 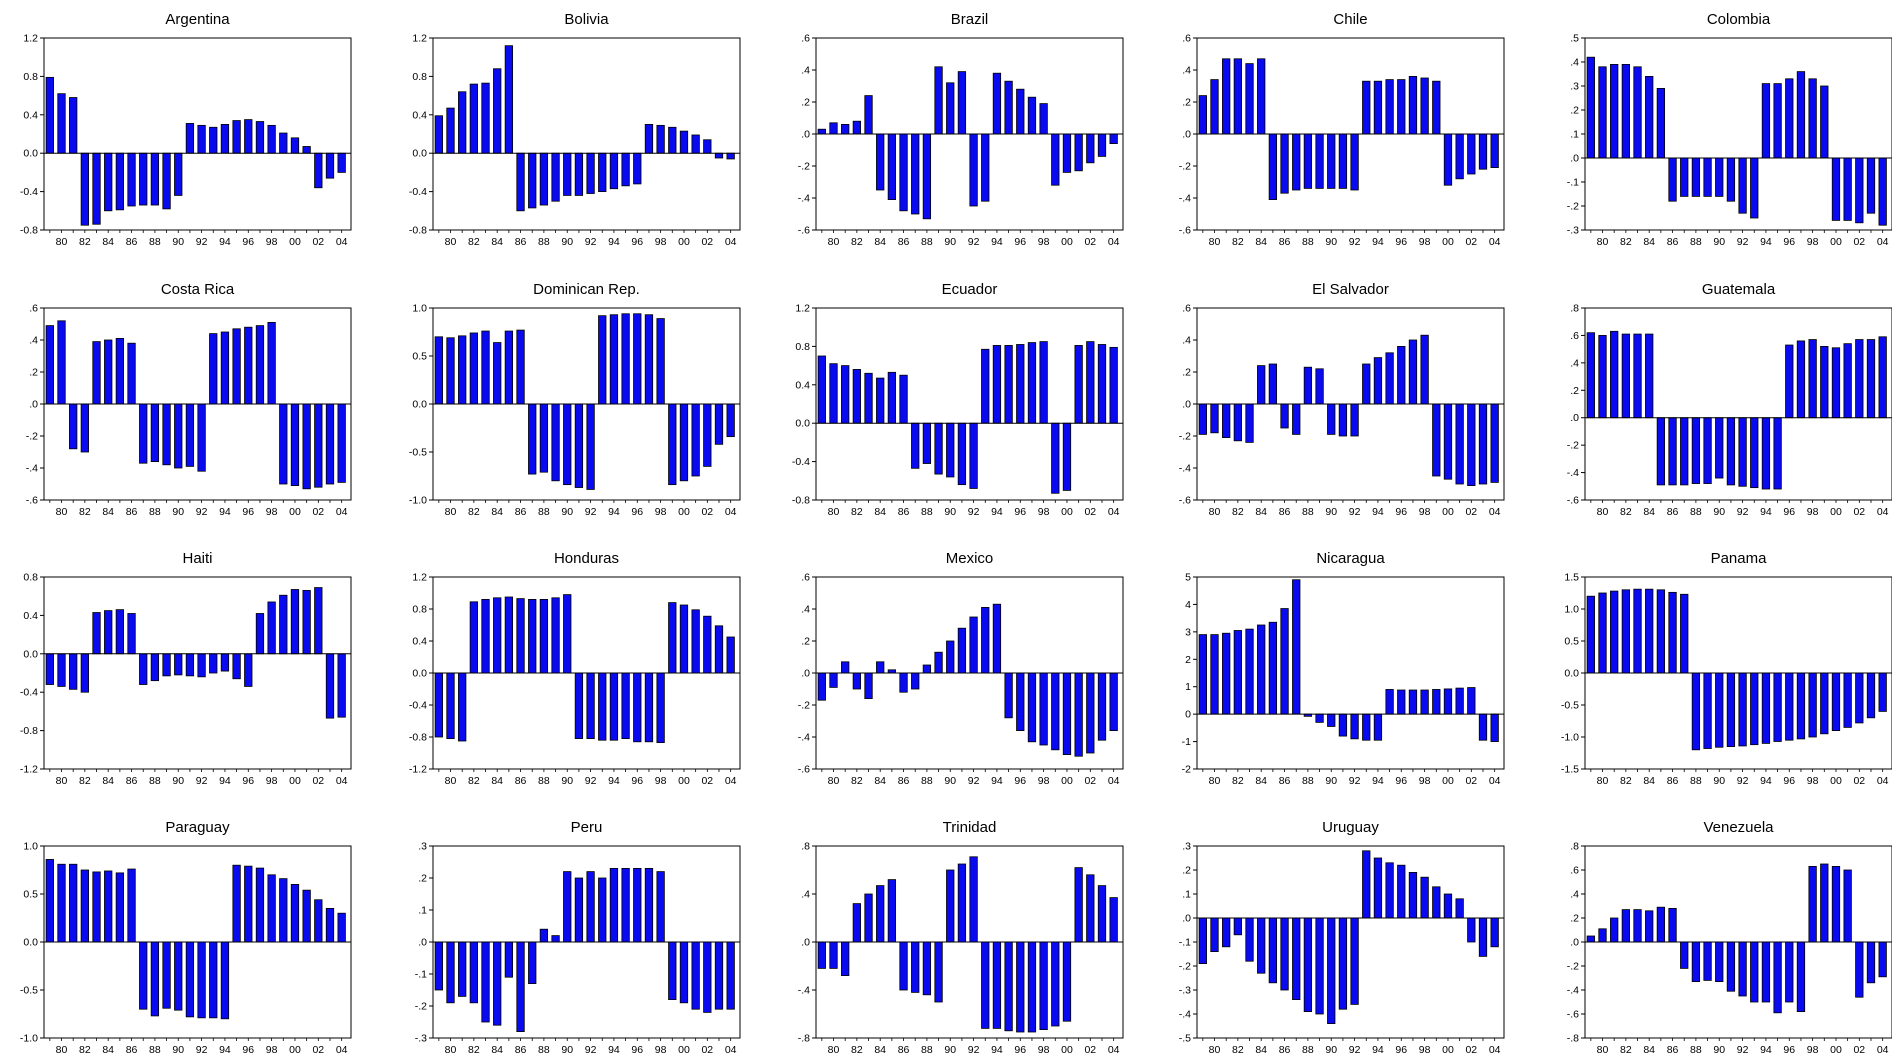 What do you see at coordinates (1186, 39) in the screenshot?
I see `y-tick-label: .6` at bounding box center [1186, 39].